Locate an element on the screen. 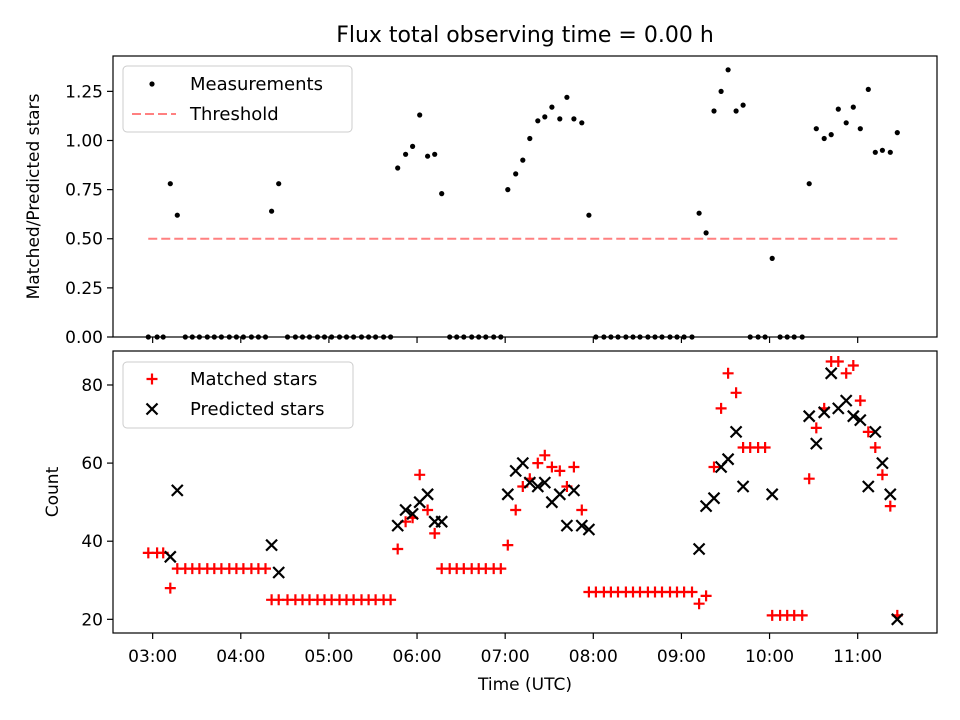  measurements-legend-label: Measurements is located at coordinates (256, 84).